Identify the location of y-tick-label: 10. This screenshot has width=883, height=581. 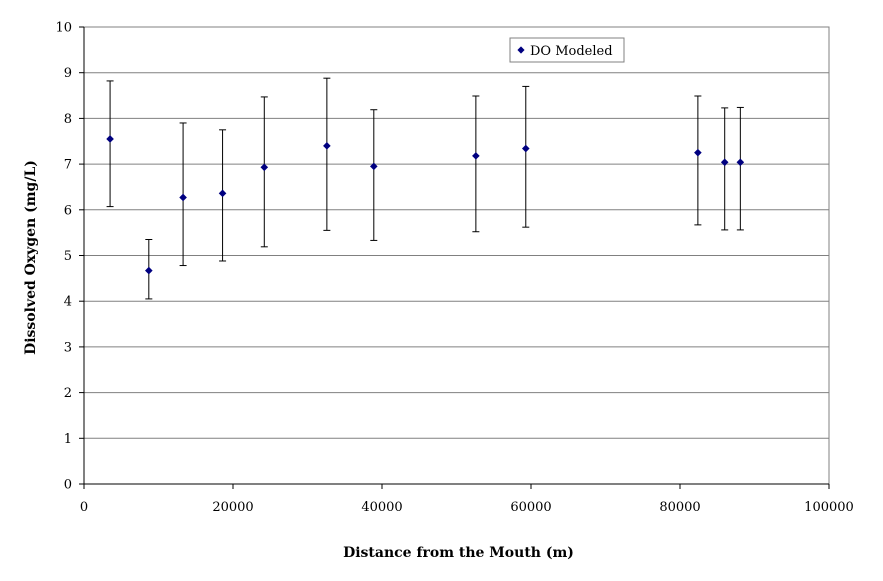
(63, 28).